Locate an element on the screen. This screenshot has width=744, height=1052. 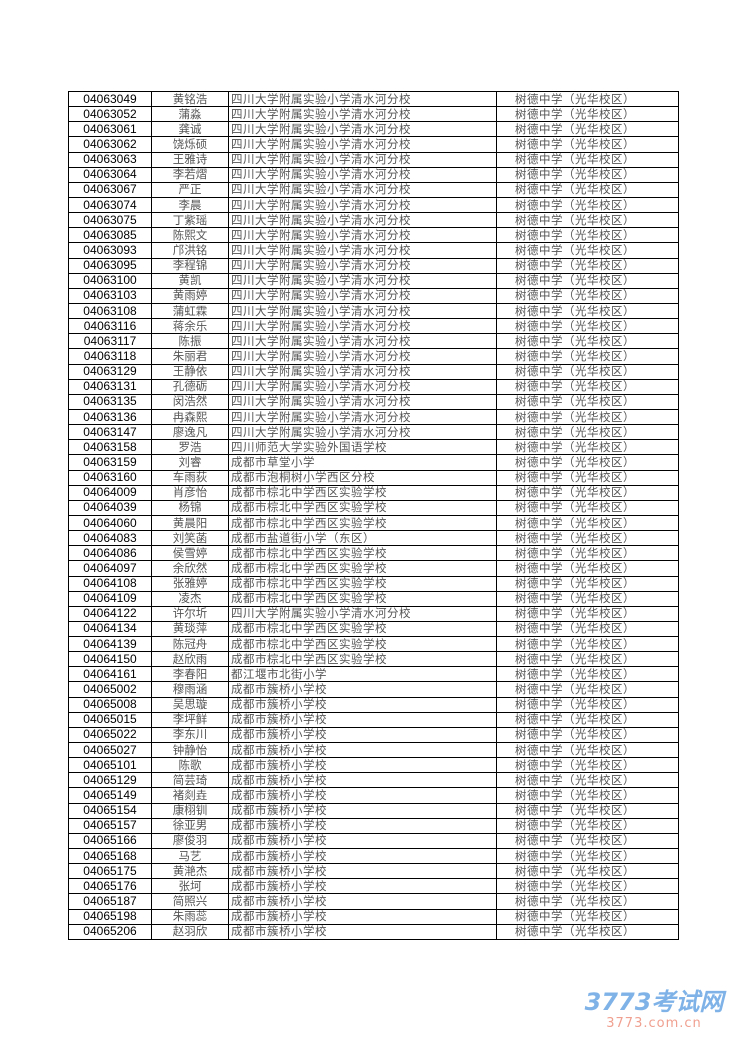
student-id-cell: 04063074 is located at coordinates (110, 205).